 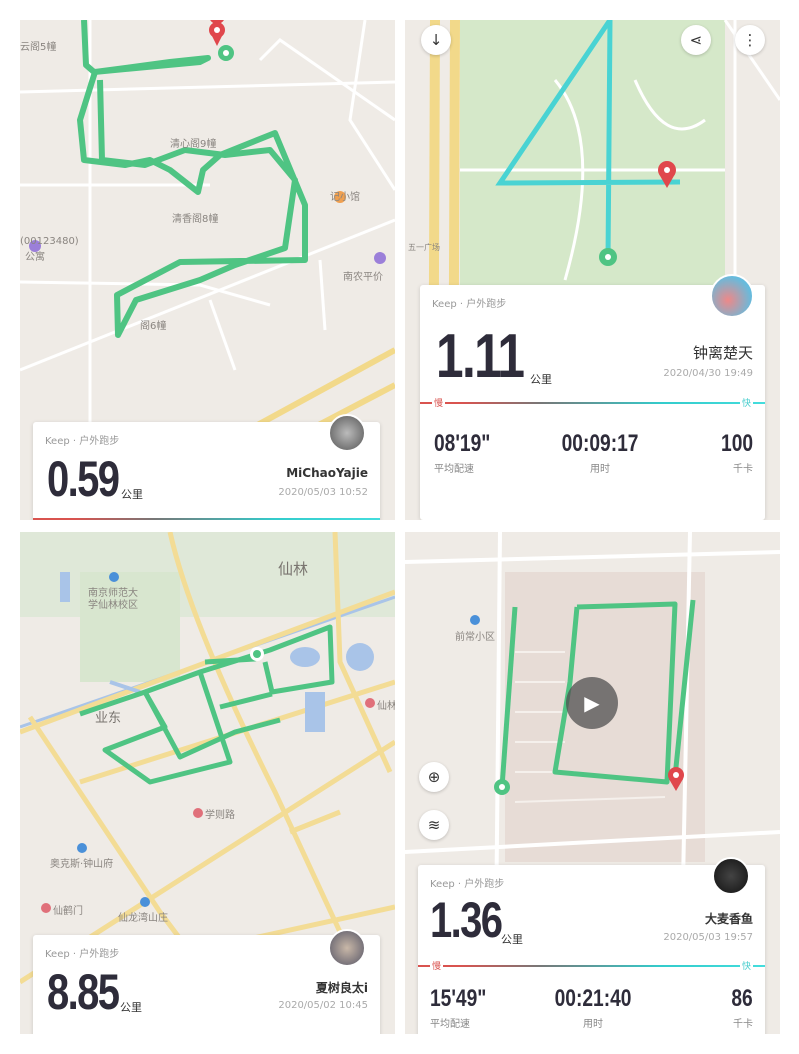 I want to click on map-label: 南京师范大, so click(x=113, y=593).